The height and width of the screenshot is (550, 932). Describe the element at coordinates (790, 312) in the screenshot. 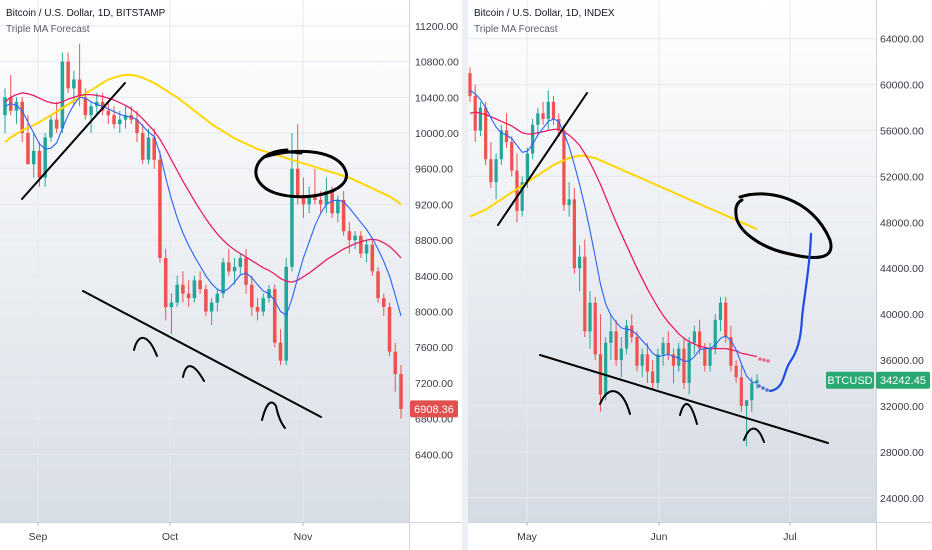

I see `right-forecast-projection` at that location.